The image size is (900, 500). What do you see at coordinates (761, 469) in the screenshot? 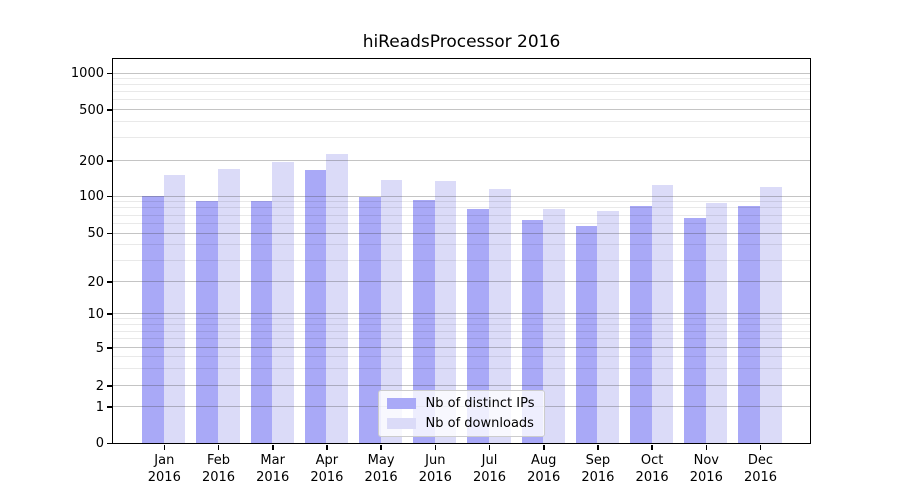
I see `x-tick-label: Dec 2016` at bounding box center [761, 469].